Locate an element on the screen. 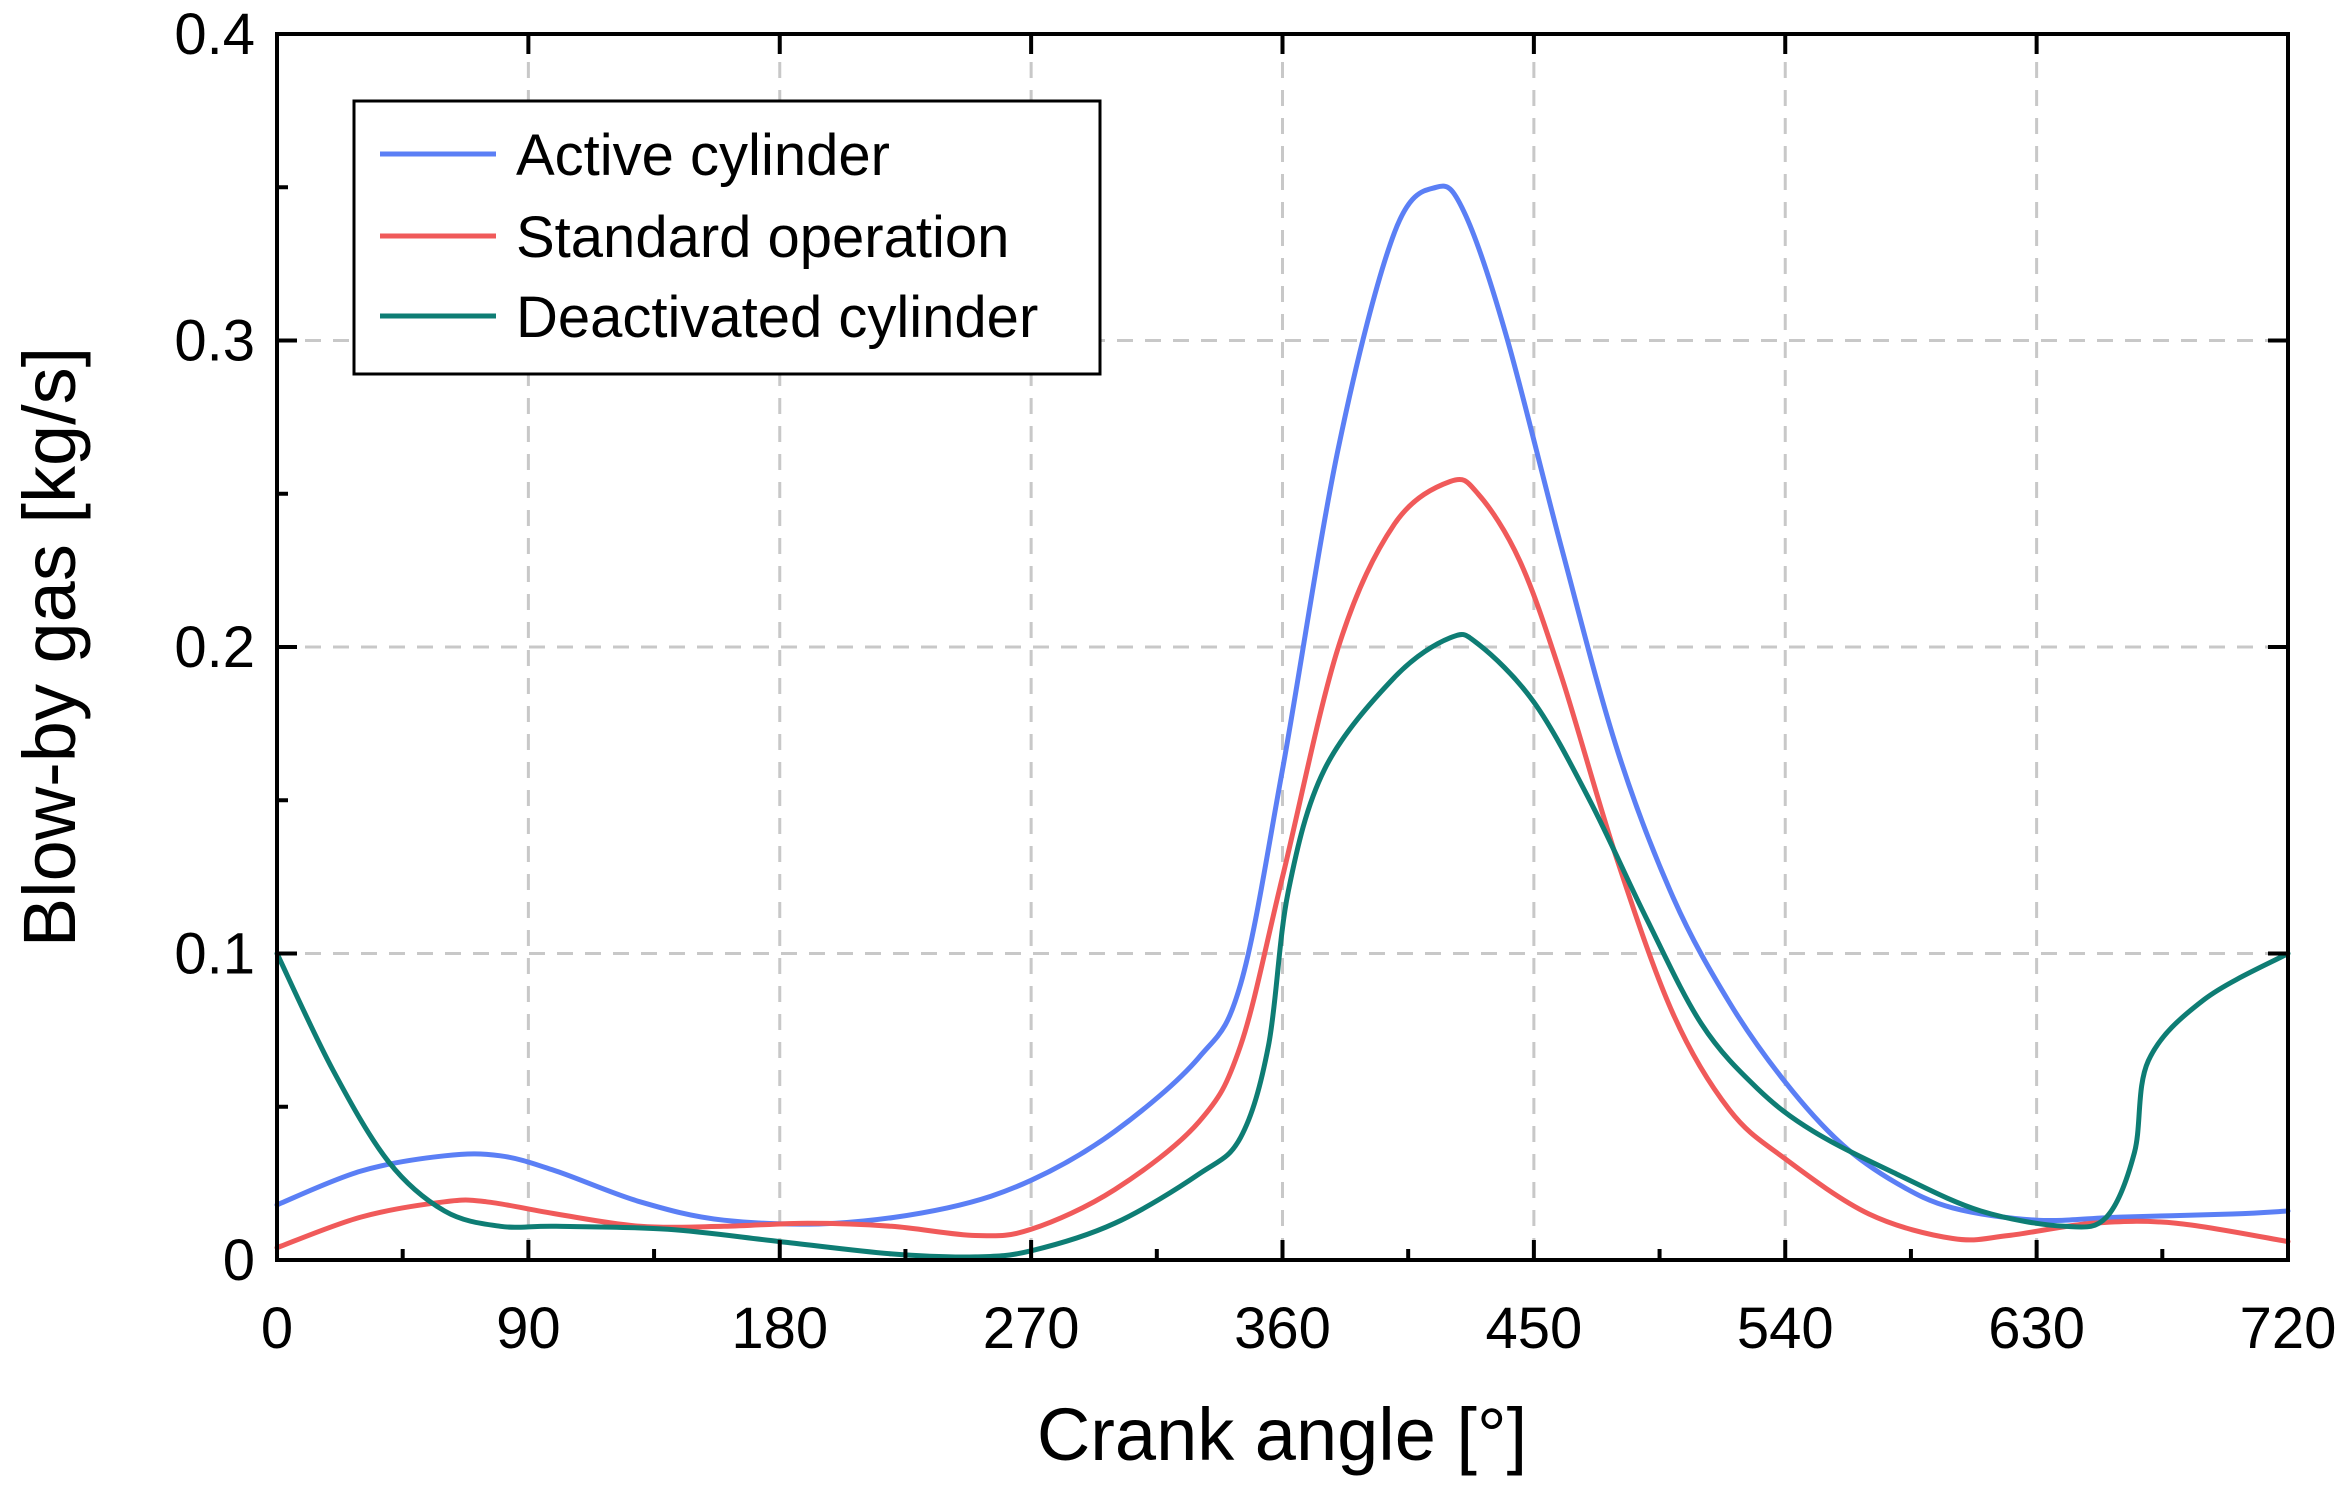 This screenshot has height=1485, width=2348. x-tick-label: 360 is located at coordinates (1282, 1328).